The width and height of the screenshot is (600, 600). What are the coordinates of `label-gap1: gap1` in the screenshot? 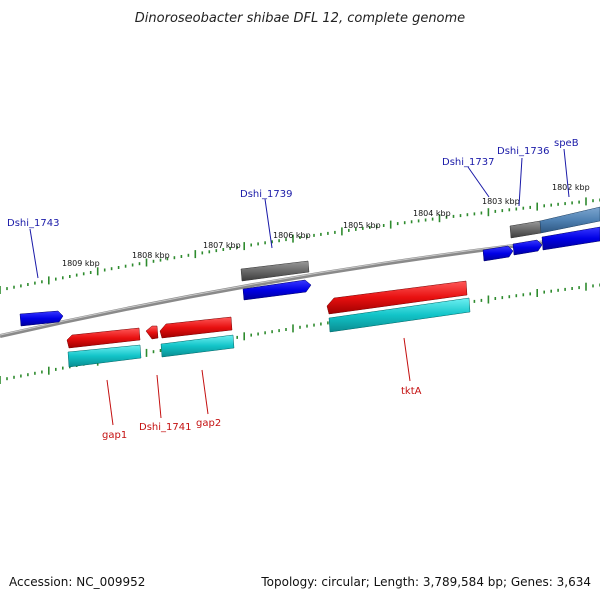 It's located at (114, 435).